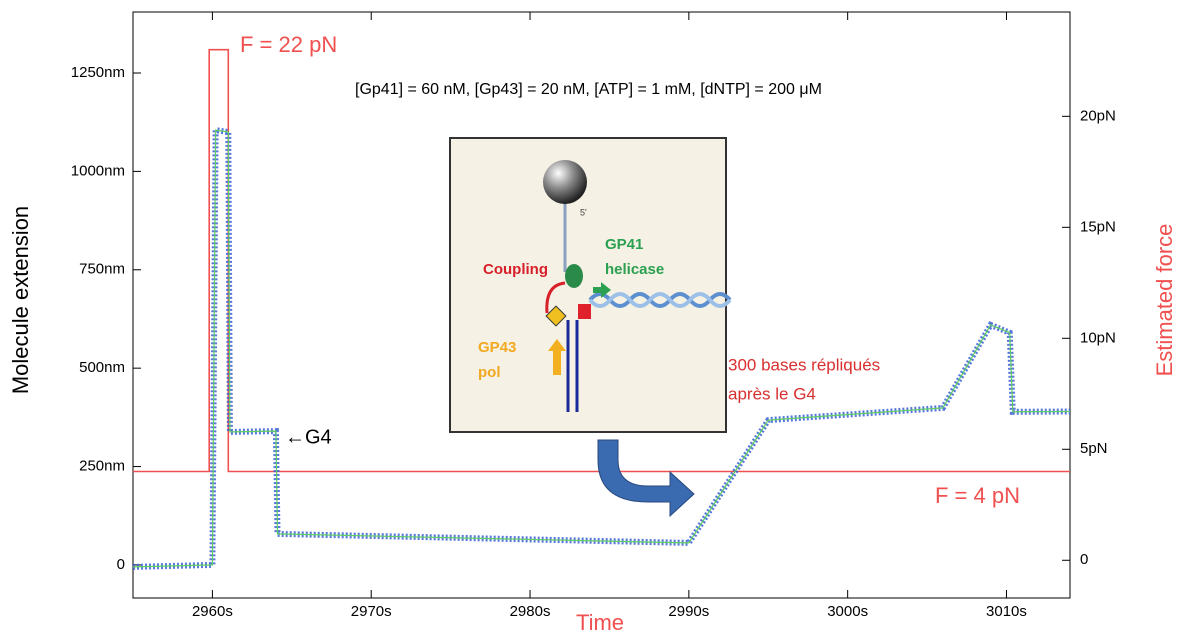 The image size is (1188, 636). What do you see at coordinates (121, 564) in the screenshot?
I see `y-tick-label: 0` at bounding box center [121, 564].